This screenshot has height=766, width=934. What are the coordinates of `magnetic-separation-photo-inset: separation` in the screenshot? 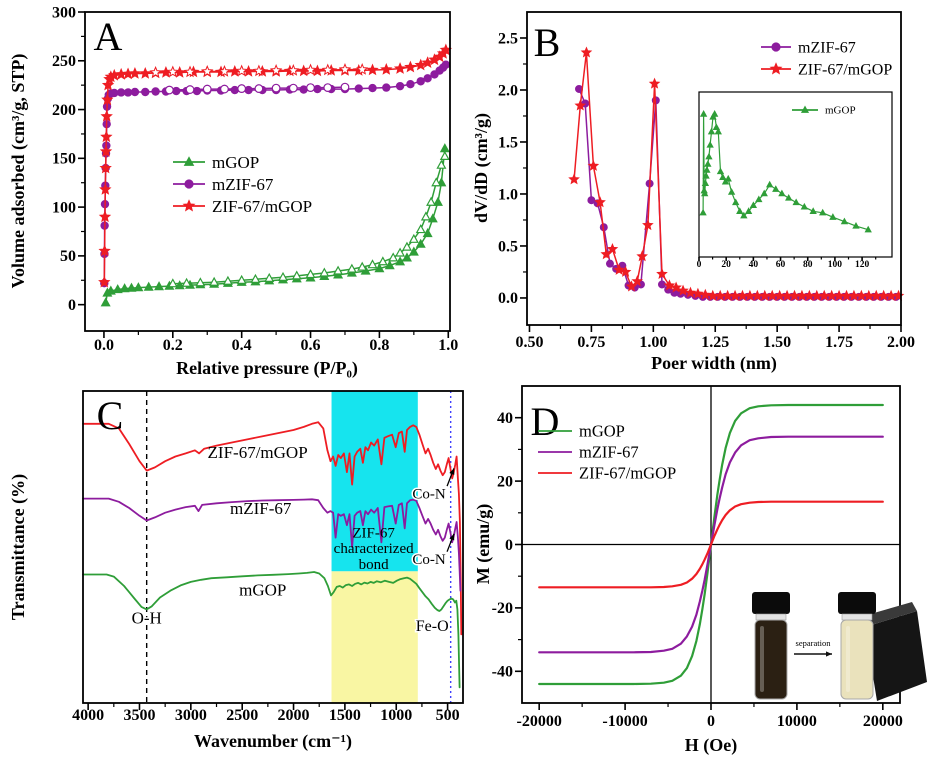 It's located at (839, 646).